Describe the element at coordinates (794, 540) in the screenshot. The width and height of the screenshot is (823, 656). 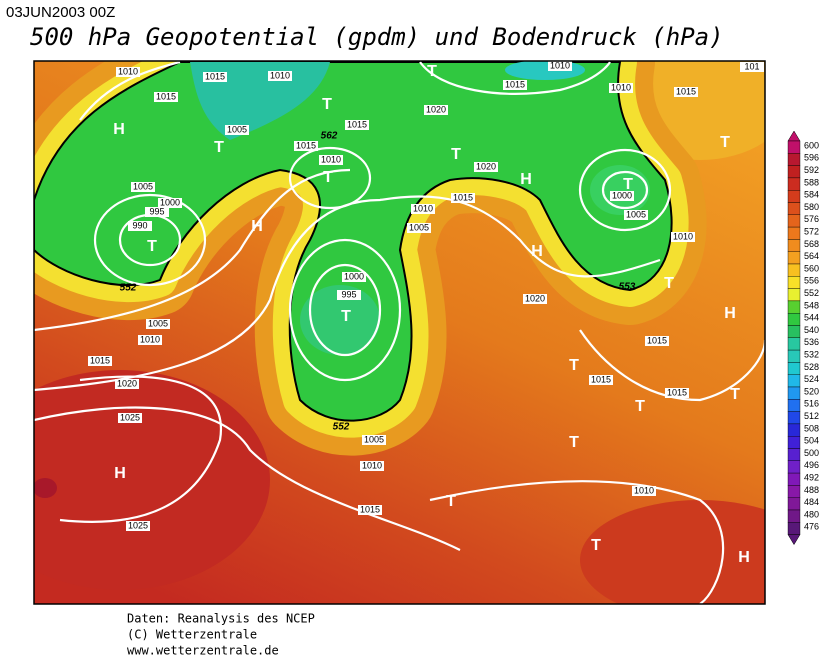
I see `colorbar-arrow` at that location.